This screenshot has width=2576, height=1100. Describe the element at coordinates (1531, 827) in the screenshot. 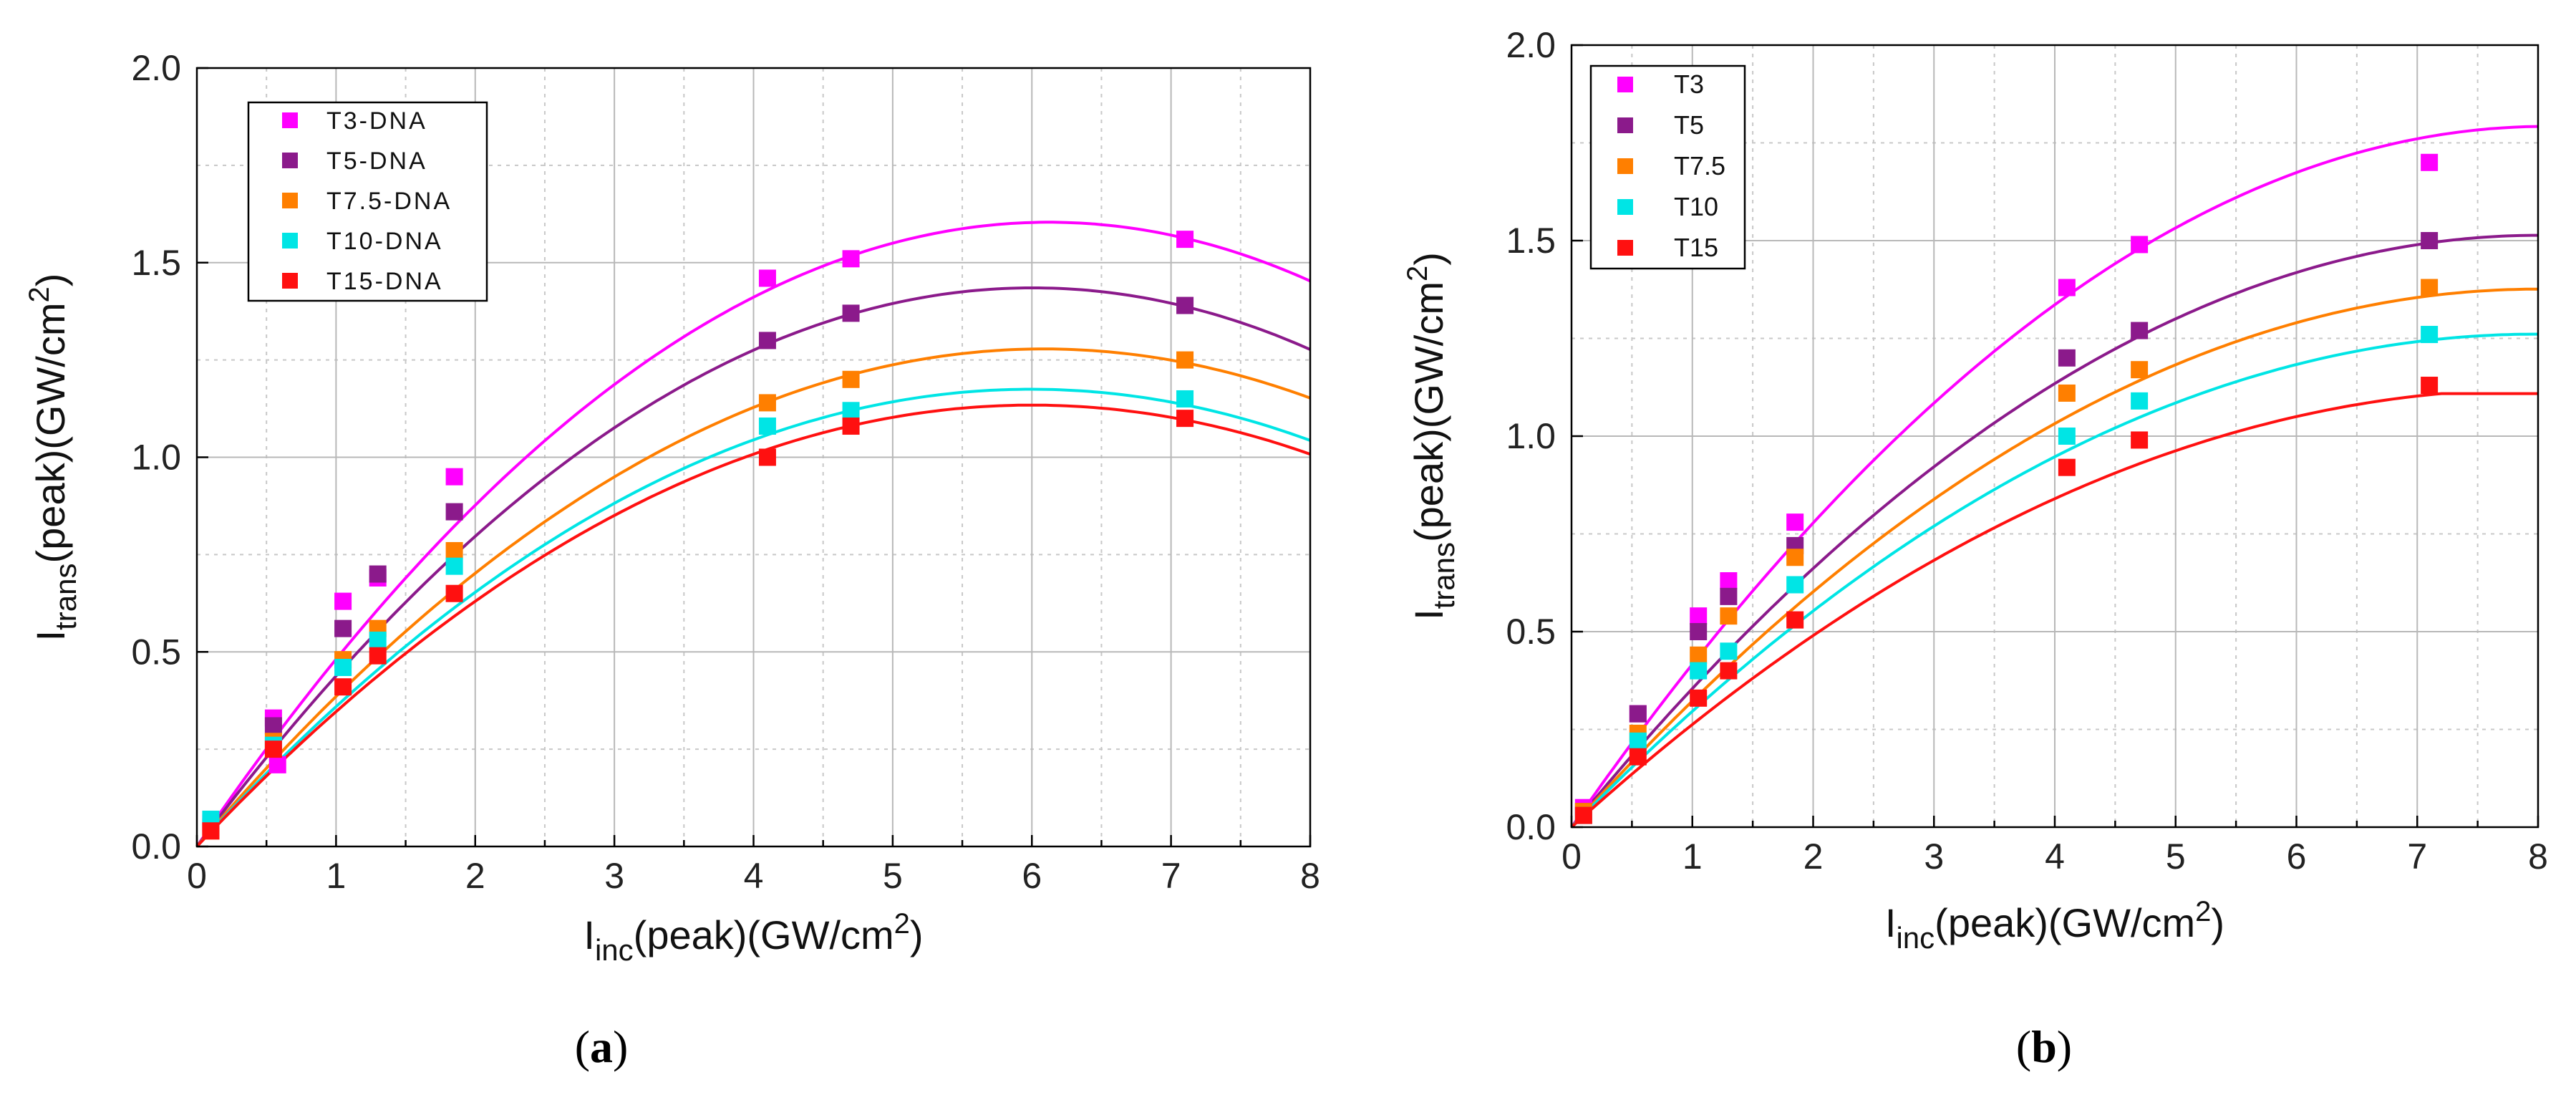

I see `y-tick-label-b: 0.0` at that location.